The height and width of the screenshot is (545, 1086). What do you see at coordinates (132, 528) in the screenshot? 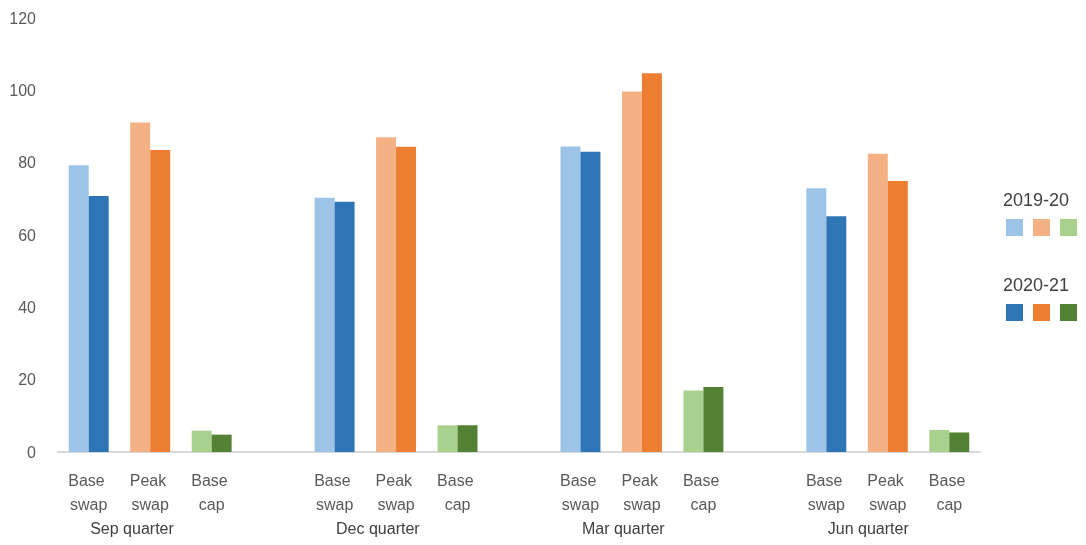
I see `text: Sep quarter` at bounding box center [132, 528].